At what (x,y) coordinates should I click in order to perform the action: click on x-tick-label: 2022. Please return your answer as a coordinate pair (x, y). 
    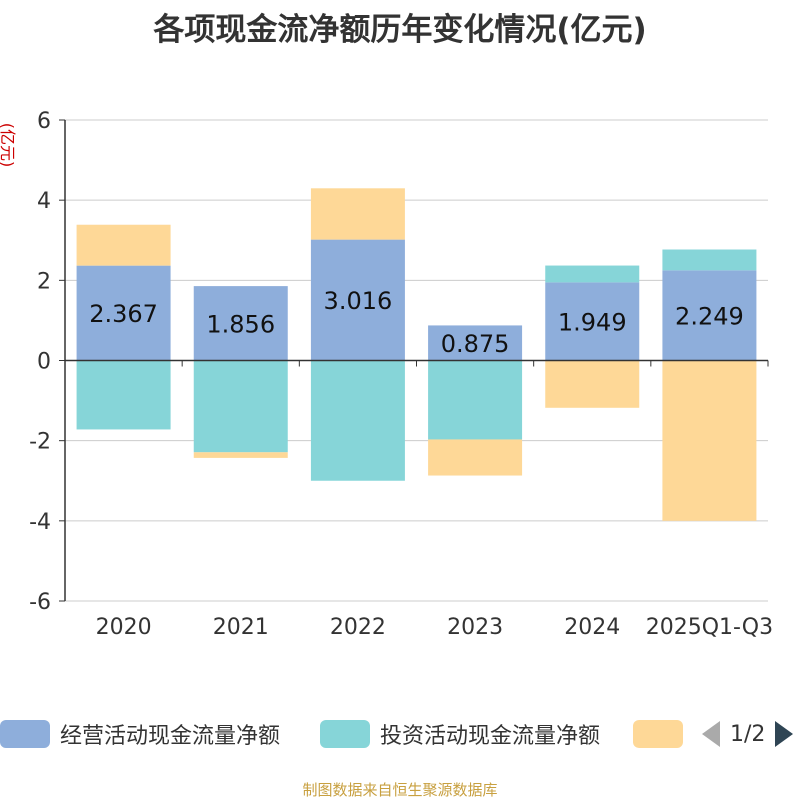
    Looking at the image, I should click on (358, 627).